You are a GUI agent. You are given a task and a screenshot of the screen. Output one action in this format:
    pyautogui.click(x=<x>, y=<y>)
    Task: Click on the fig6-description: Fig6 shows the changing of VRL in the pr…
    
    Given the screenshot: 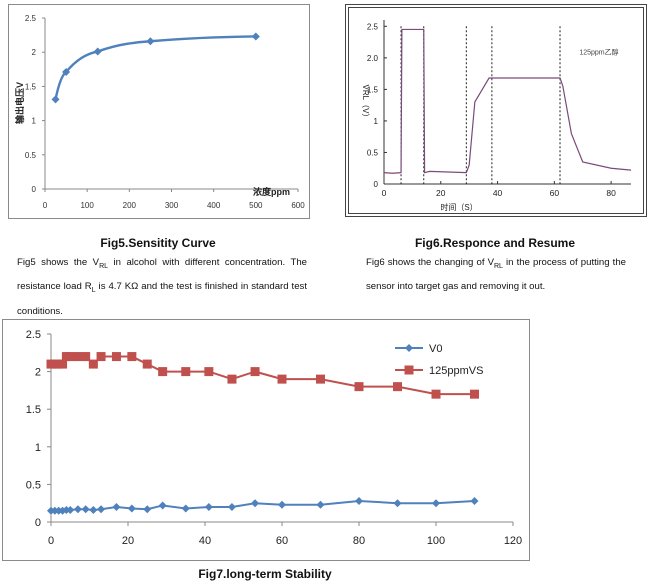 What is the action you would take?
    pyautogui.click(x=496, y=275)
    